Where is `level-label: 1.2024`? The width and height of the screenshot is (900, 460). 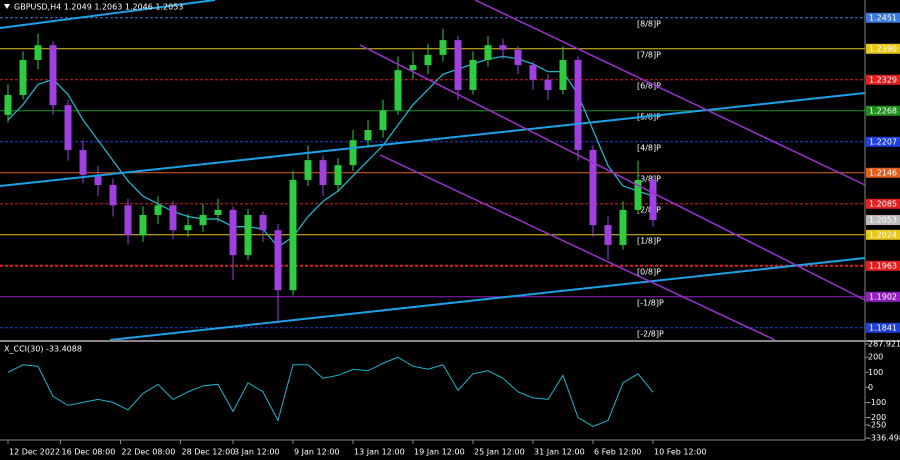
level-label: 1.2024 is located at coordinates (883, 234).